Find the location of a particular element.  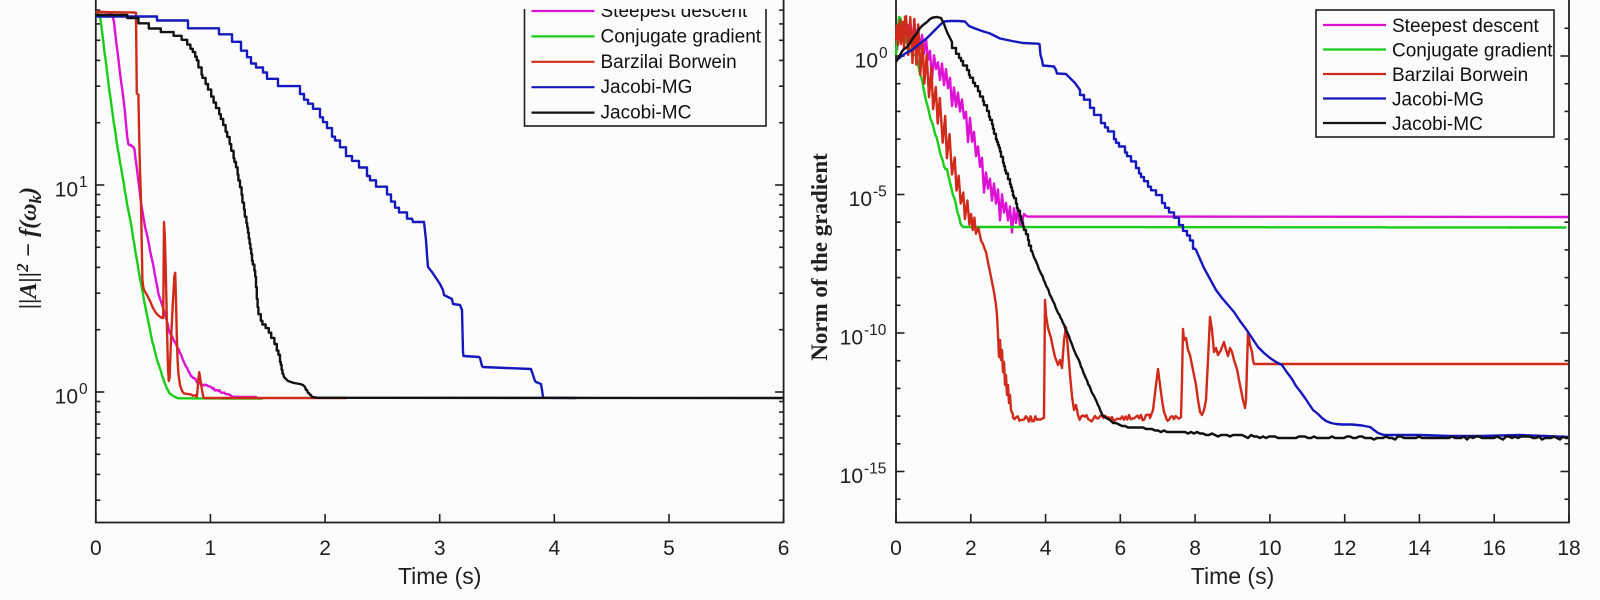

svg-text: 3 is located at coordinates (440, 548).